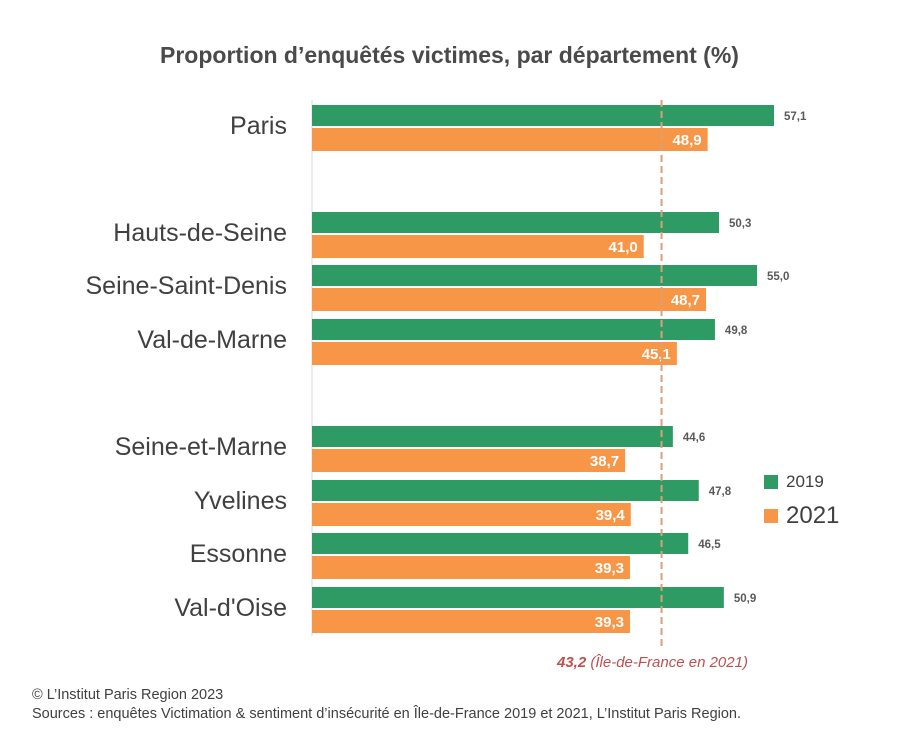  I want to click on bar-2019-paris, so click(543, 115).